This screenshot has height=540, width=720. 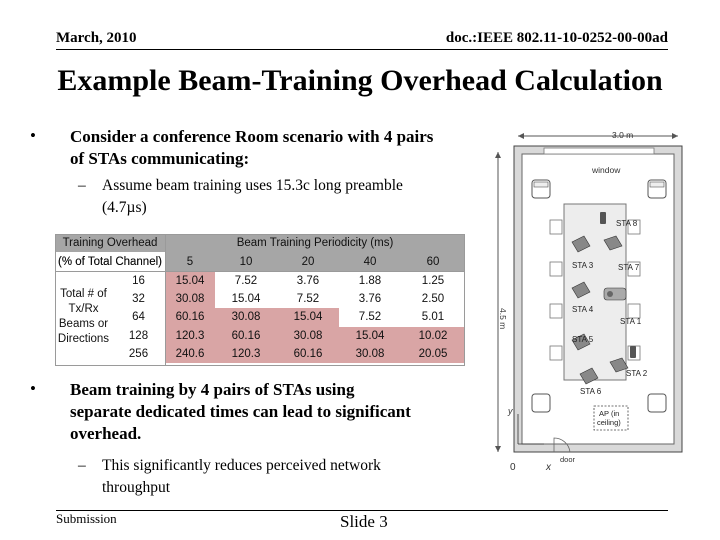 I want to click on overhead-cell: 10.02, so click(x=433, y=335).